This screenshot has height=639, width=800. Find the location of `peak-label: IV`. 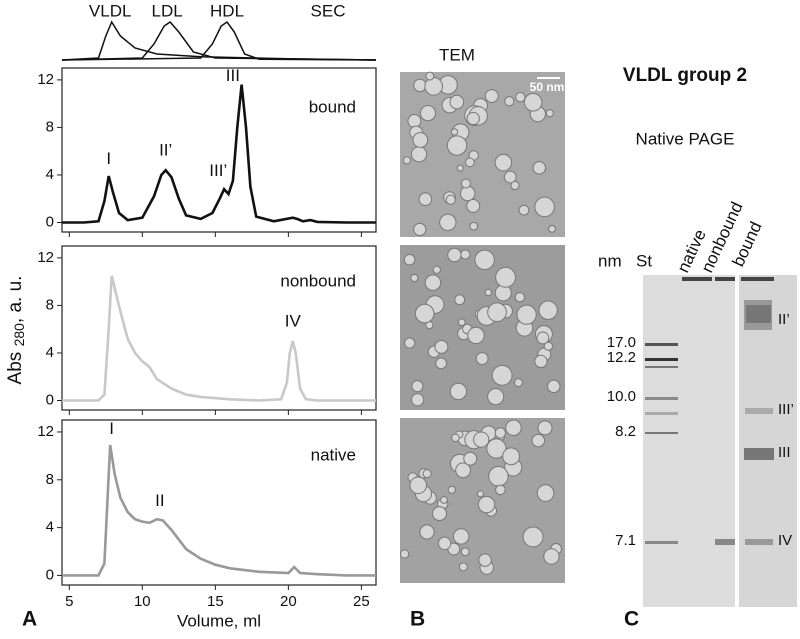

peak-label: IV is located at coordinates (293, 321).